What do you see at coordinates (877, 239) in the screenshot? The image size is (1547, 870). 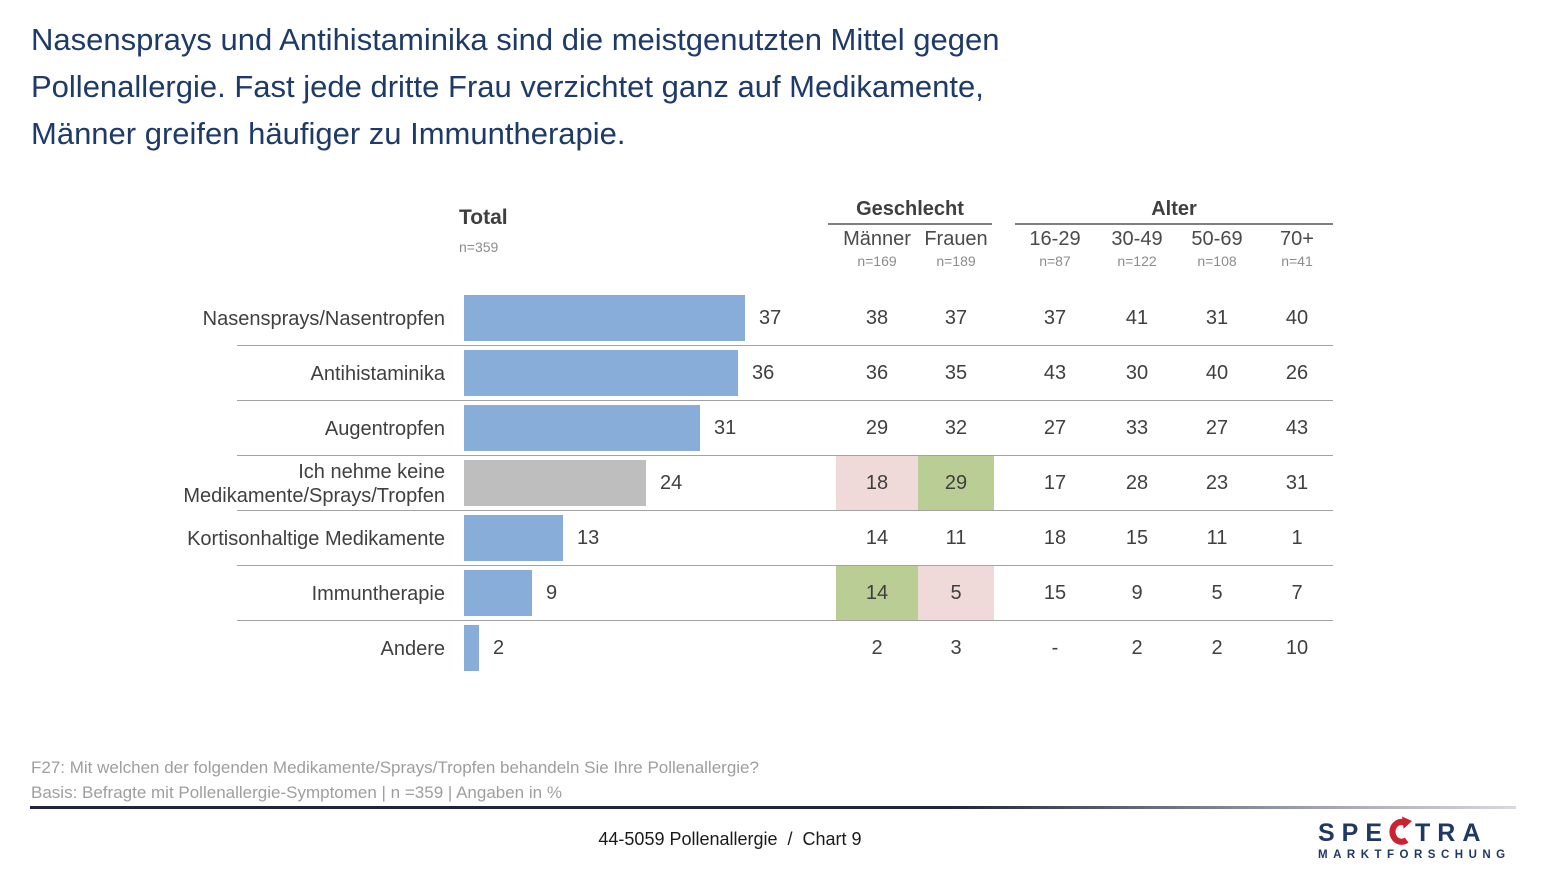 I see `column-label: Männer` at bounding box center [877, 239].